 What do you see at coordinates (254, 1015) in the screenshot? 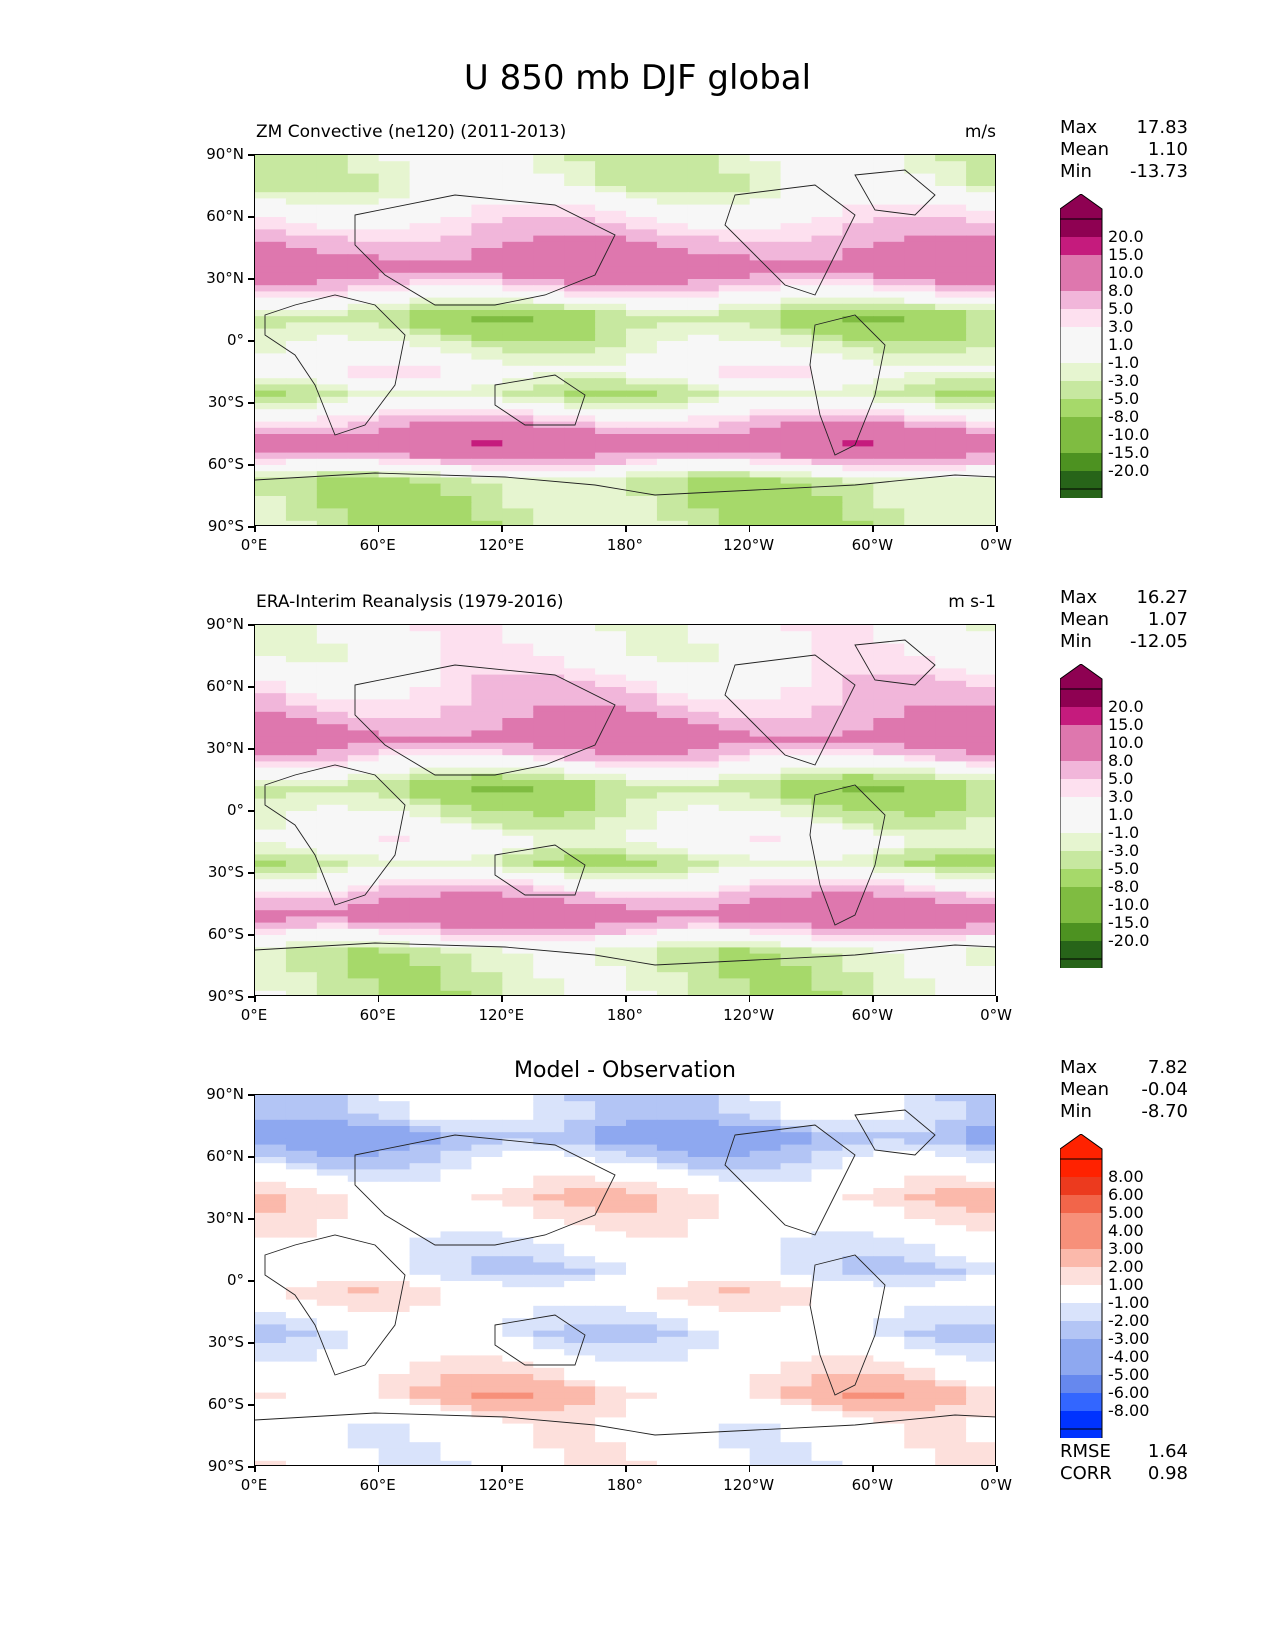
I see `x-tick-label: 0°E` at bounding box center [254, 1015].